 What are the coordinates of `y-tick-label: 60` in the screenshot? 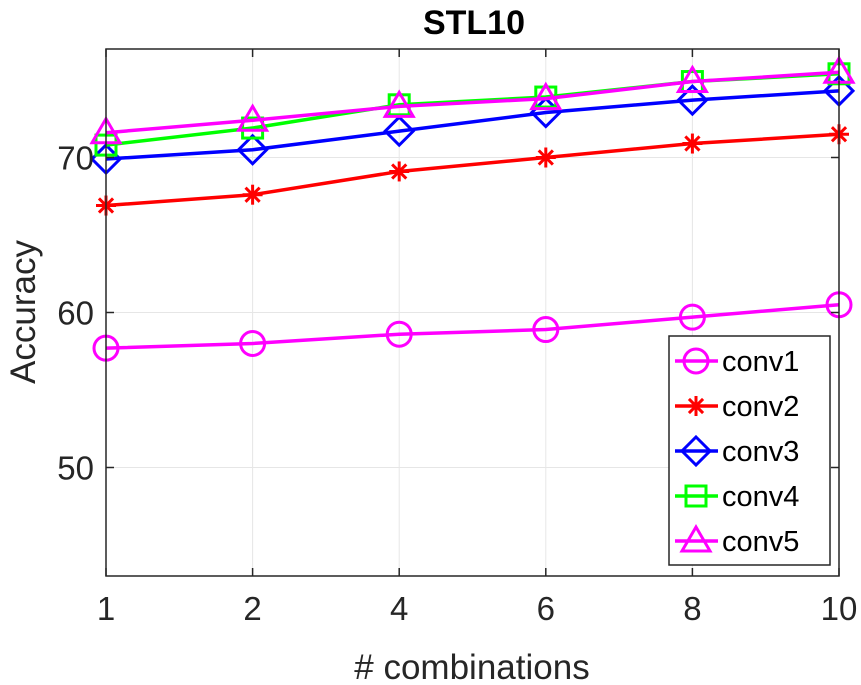 It's located at (75, 313).